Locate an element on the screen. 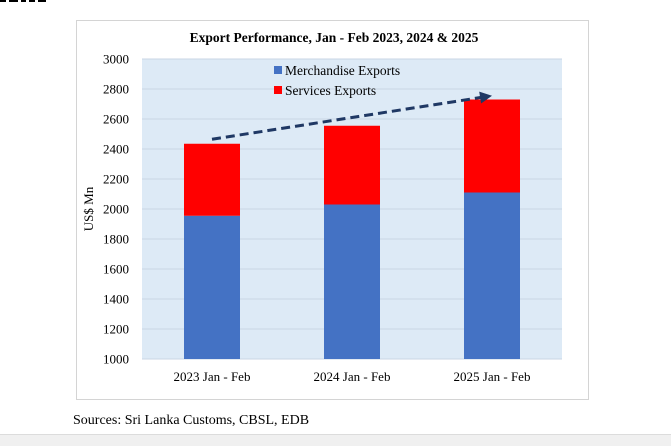  x-tick-label: 2024 Jan - Feb is located at coordinates (352, 376).